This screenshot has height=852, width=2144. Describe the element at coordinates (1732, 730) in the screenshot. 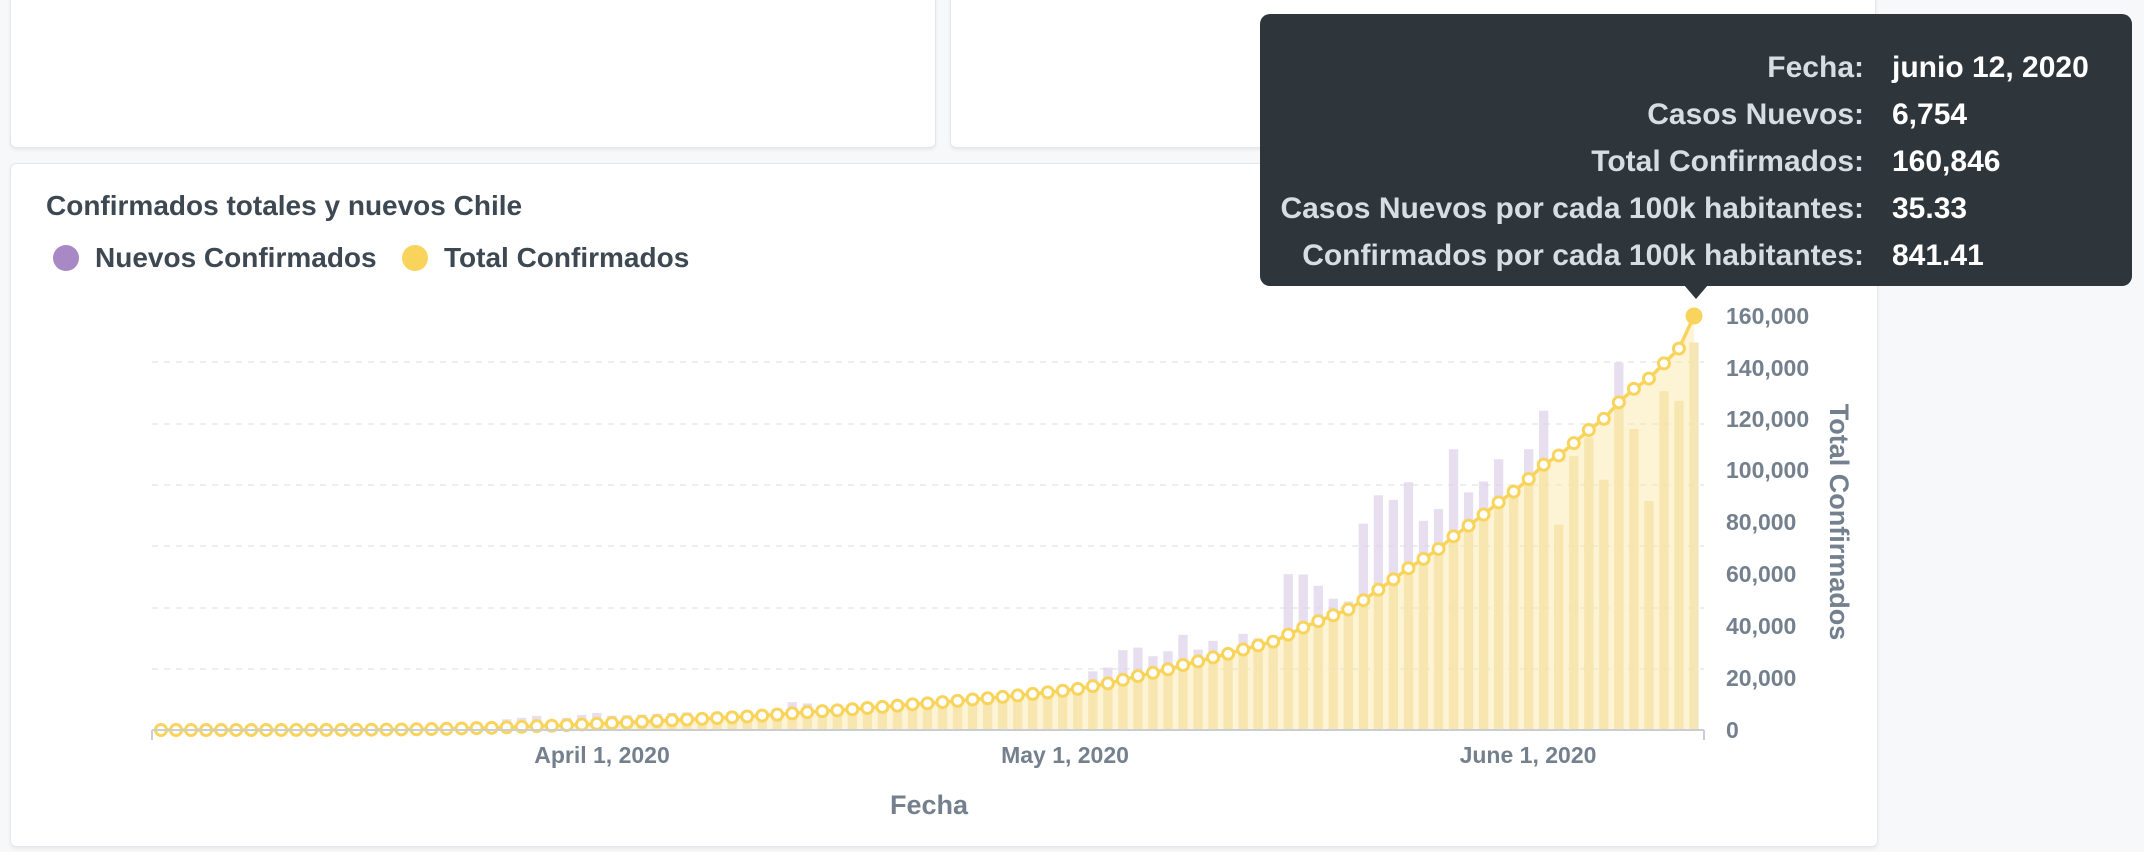

I see `y-tick-label: 0` at that location.